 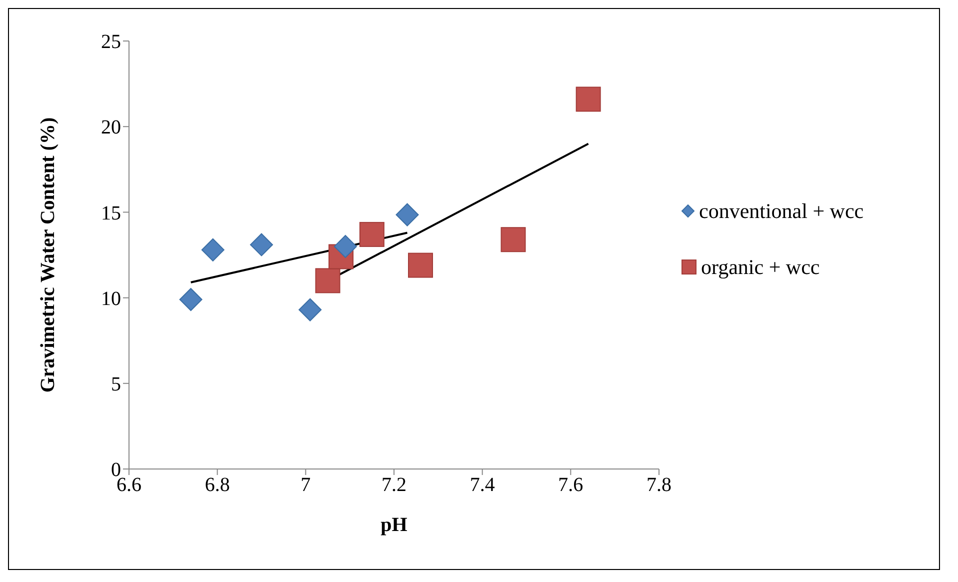 I want to click on x-tick-label: 7.2, so click(x=394, y=485).